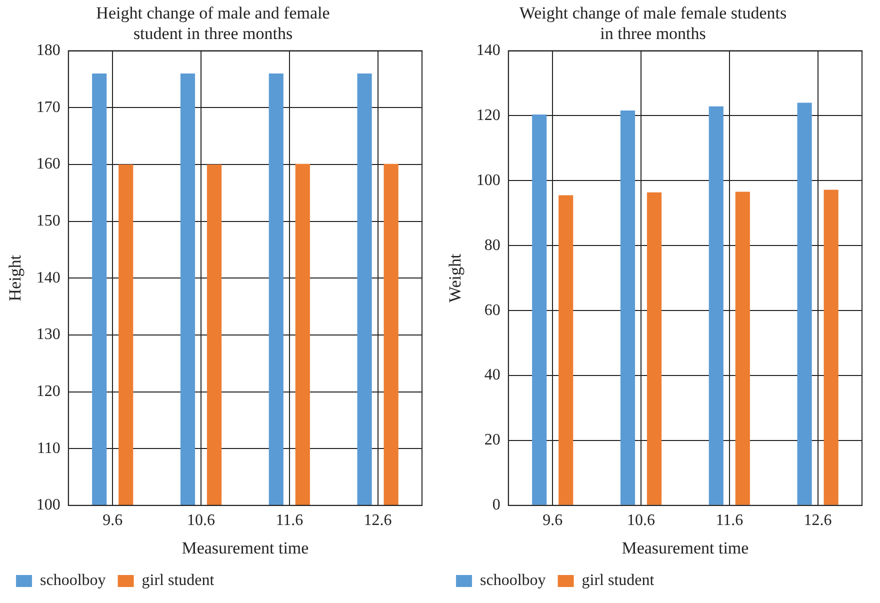 The image size is (880, 603). I want to click on y-tick-label: 110, so click(48, 448).